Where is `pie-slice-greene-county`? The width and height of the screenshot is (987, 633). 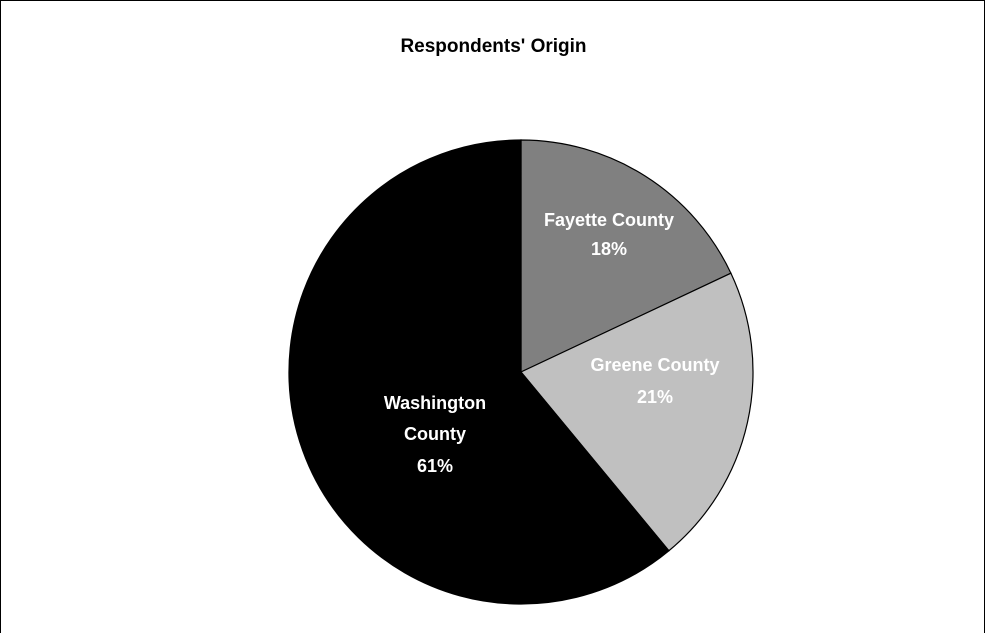 pie-slice-greene-county is located at coordinates (637, 412).